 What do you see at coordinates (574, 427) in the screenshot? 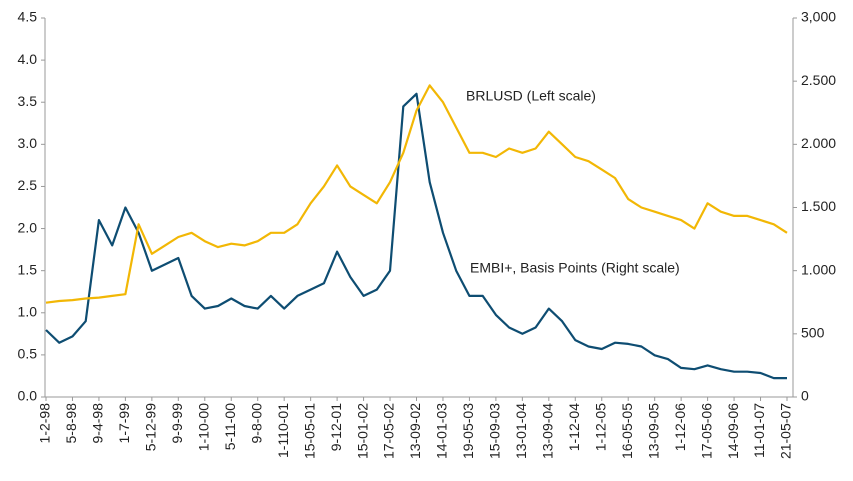
I see `x-tick-label: 1-12-04` at bounding box center [574, 427].